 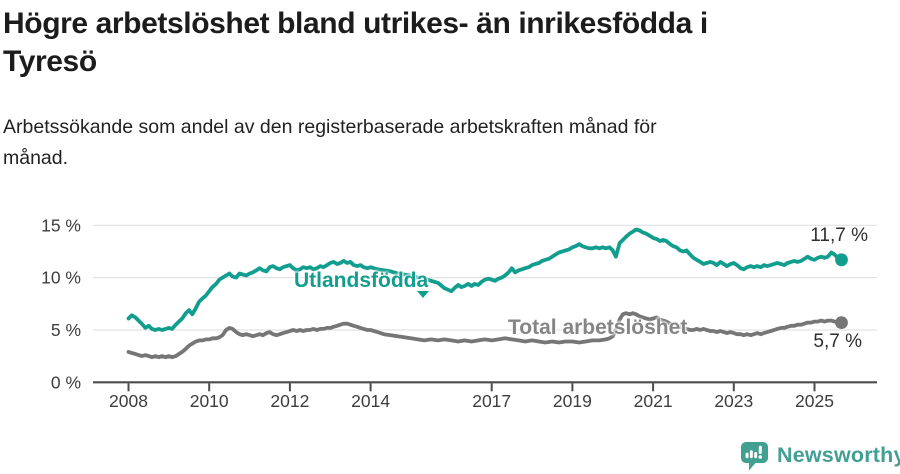 What do you see at coordinates (837, 341) in the screenshot?
I see `end-value-label-total-arbetsloshet: 5,7 %` at bounding box center [837, 341].